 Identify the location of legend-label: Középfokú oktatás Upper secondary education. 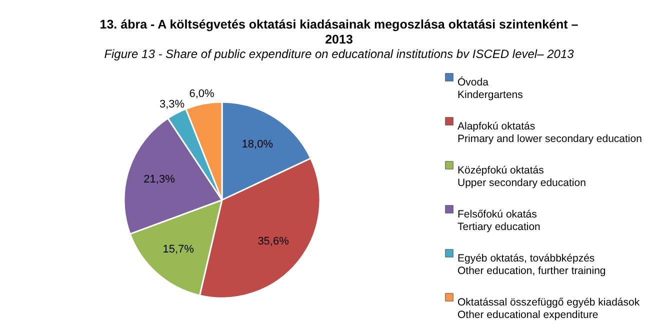
(522, 176).